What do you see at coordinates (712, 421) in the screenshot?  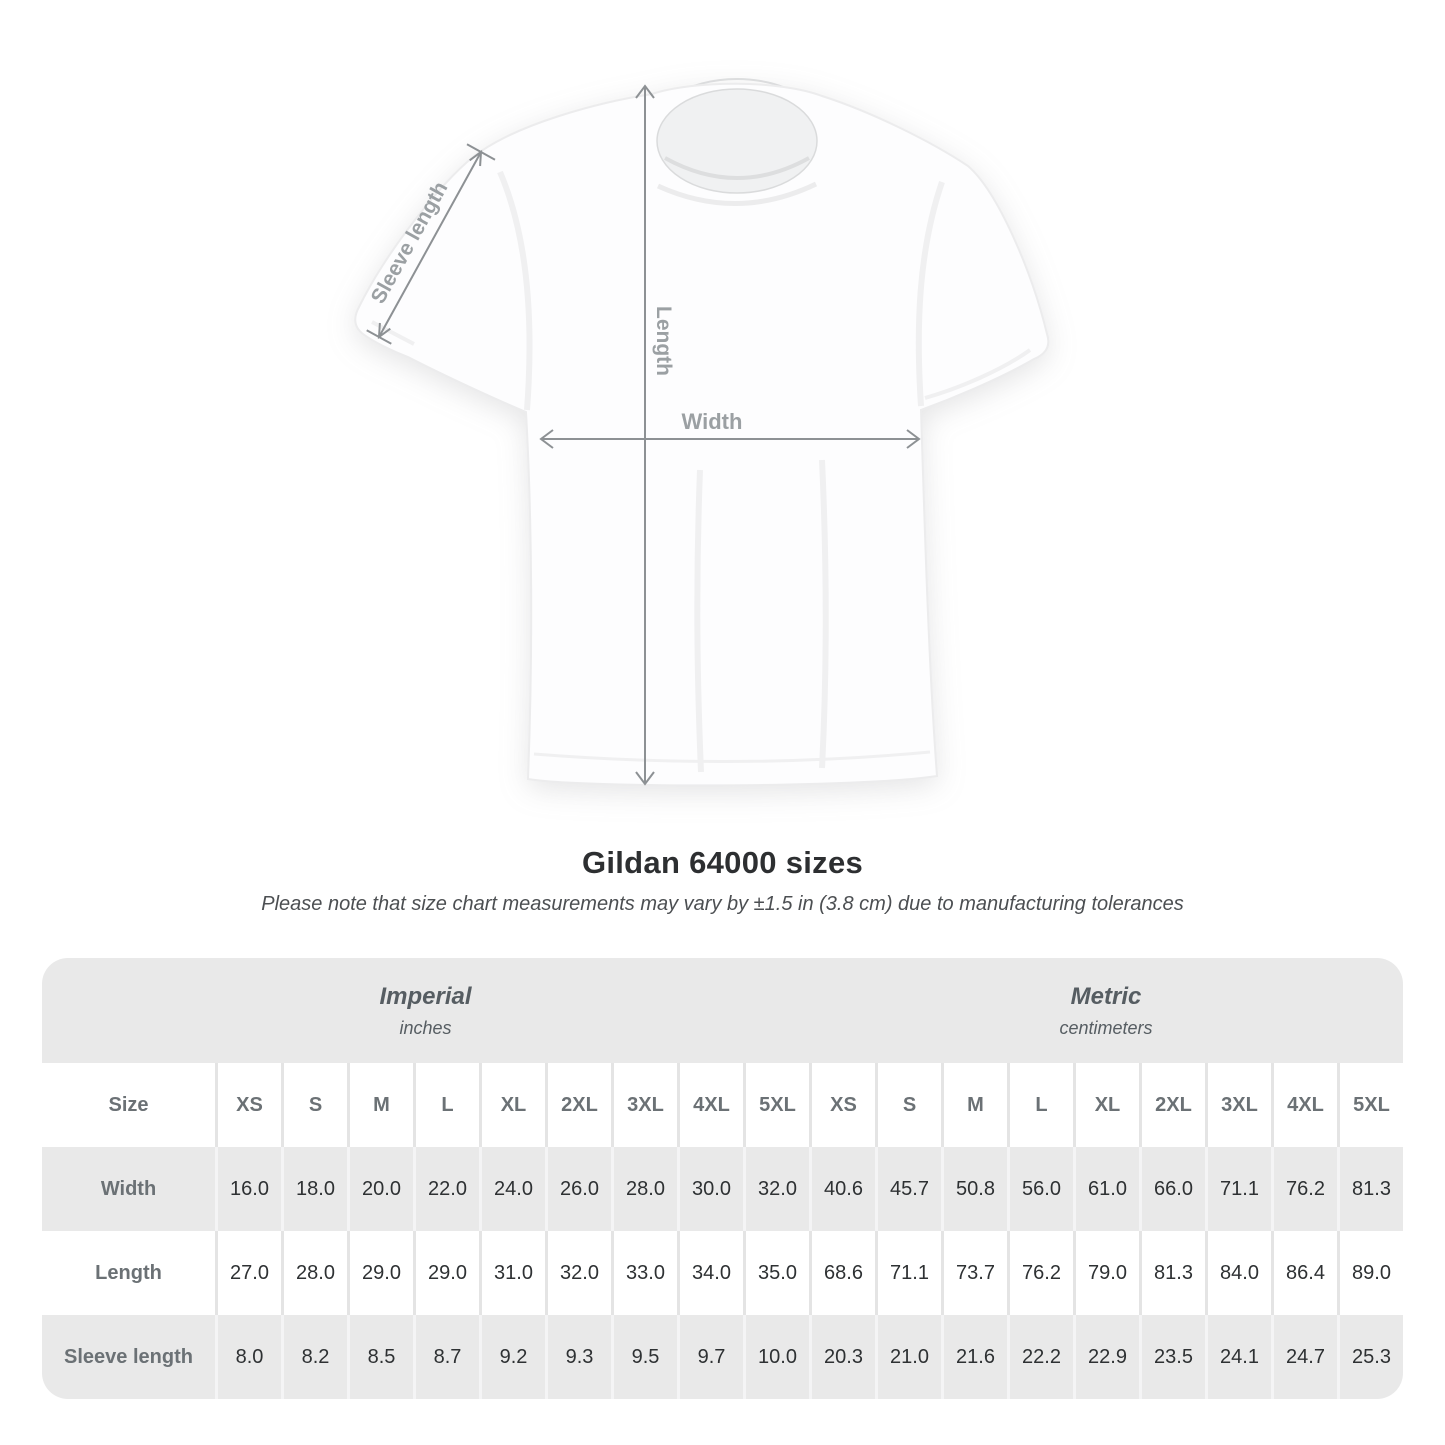 I see `width-dimension-label: Width` at bounding box center [712, 421].